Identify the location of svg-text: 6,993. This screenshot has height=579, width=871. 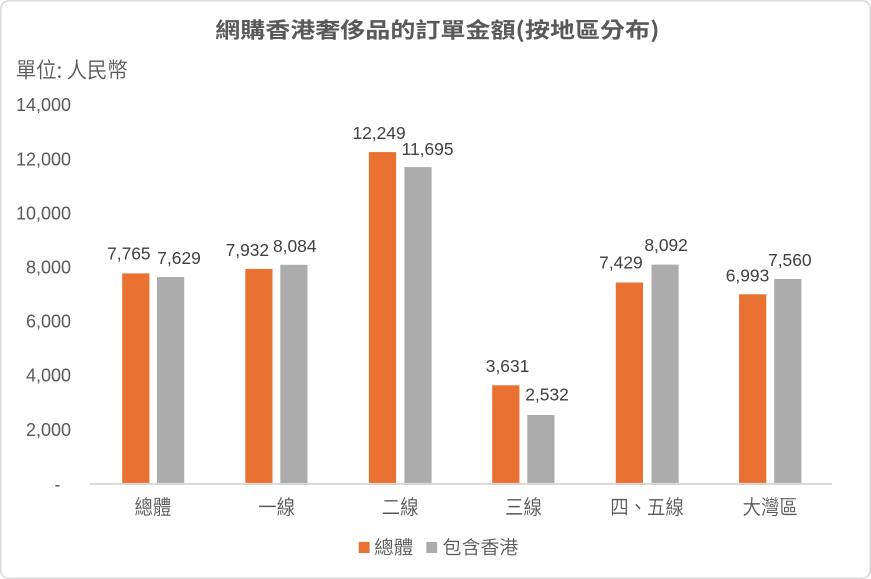
(748, 276).